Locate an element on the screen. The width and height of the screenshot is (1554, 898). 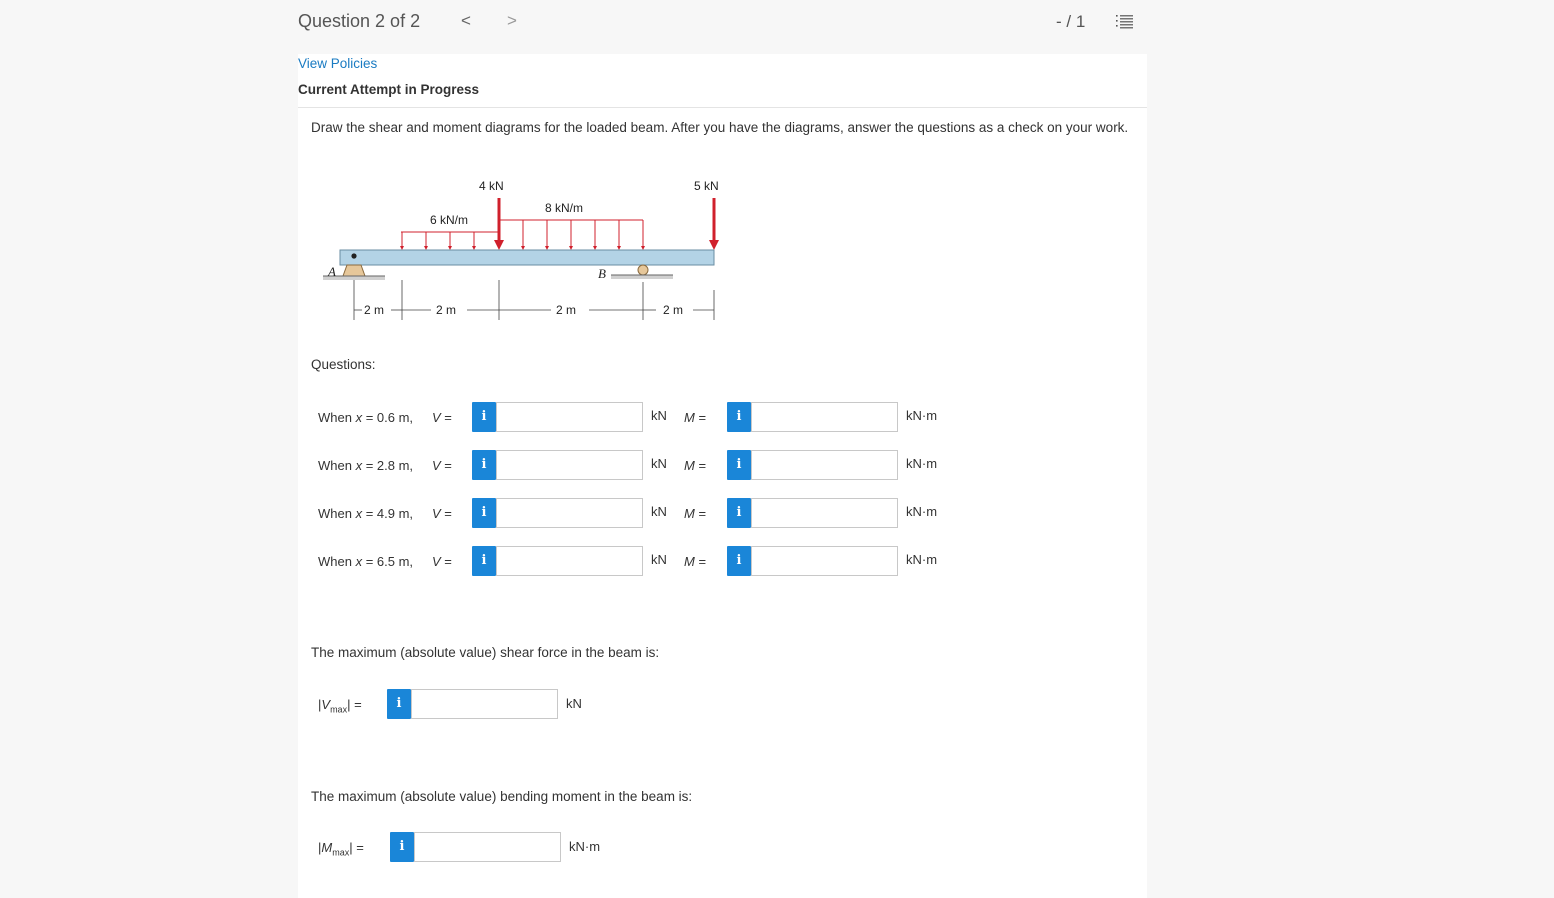
question-title: Question 2 of 2 is located at coordinates (359, 21).